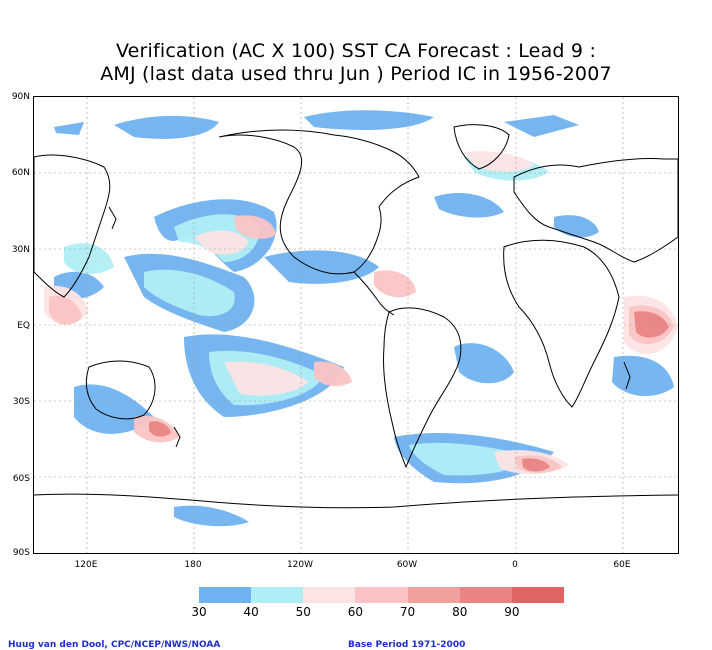 Image resolution: width=712 pixels, height=650 pixels. What do you see at coordinates (355, 612) in the screenshot?
I see `legend-label-60: 60` at bounding box center [355, 612].